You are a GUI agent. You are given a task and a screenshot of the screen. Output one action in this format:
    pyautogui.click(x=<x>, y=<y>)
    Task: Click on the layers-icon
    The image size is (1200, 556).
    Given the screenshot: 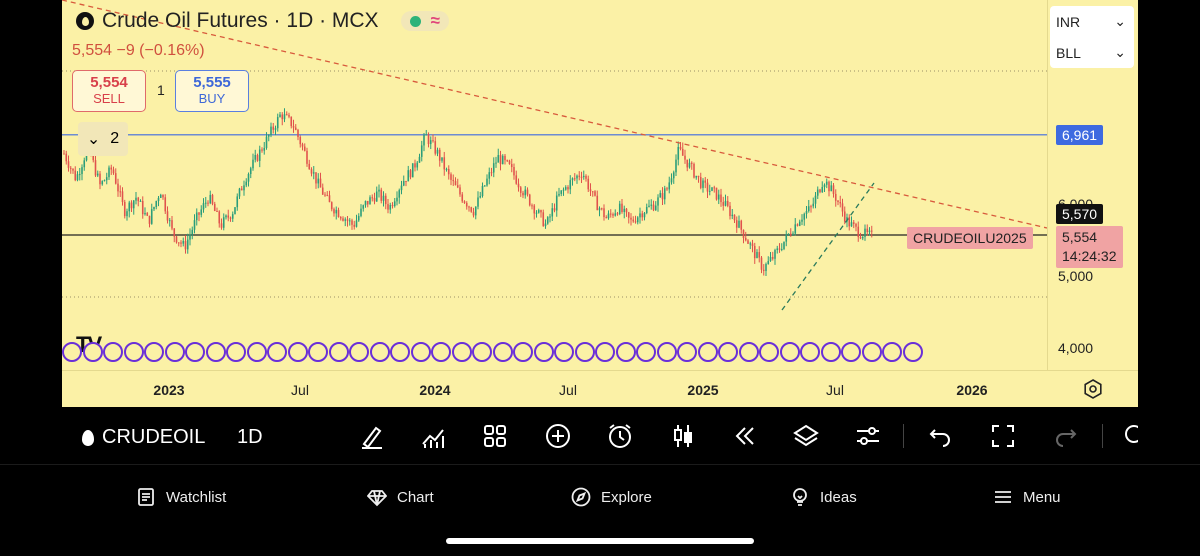 What is the action you would take?
    pyautogui.click(x=806, y=436)
    